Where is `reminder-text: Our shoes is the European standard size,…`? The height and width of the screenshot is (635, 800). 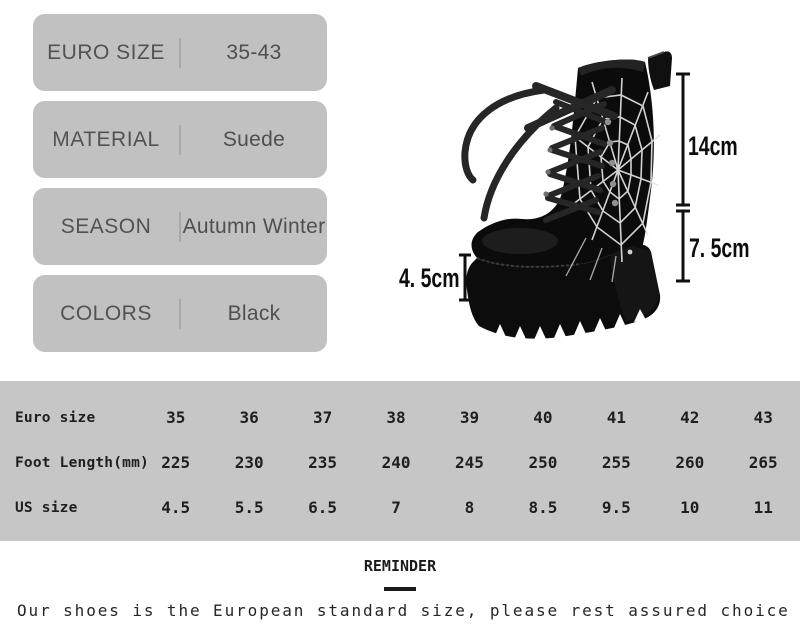 reminder-text: Our shoes is the European standard size,… is located at coordinates (403, 610).